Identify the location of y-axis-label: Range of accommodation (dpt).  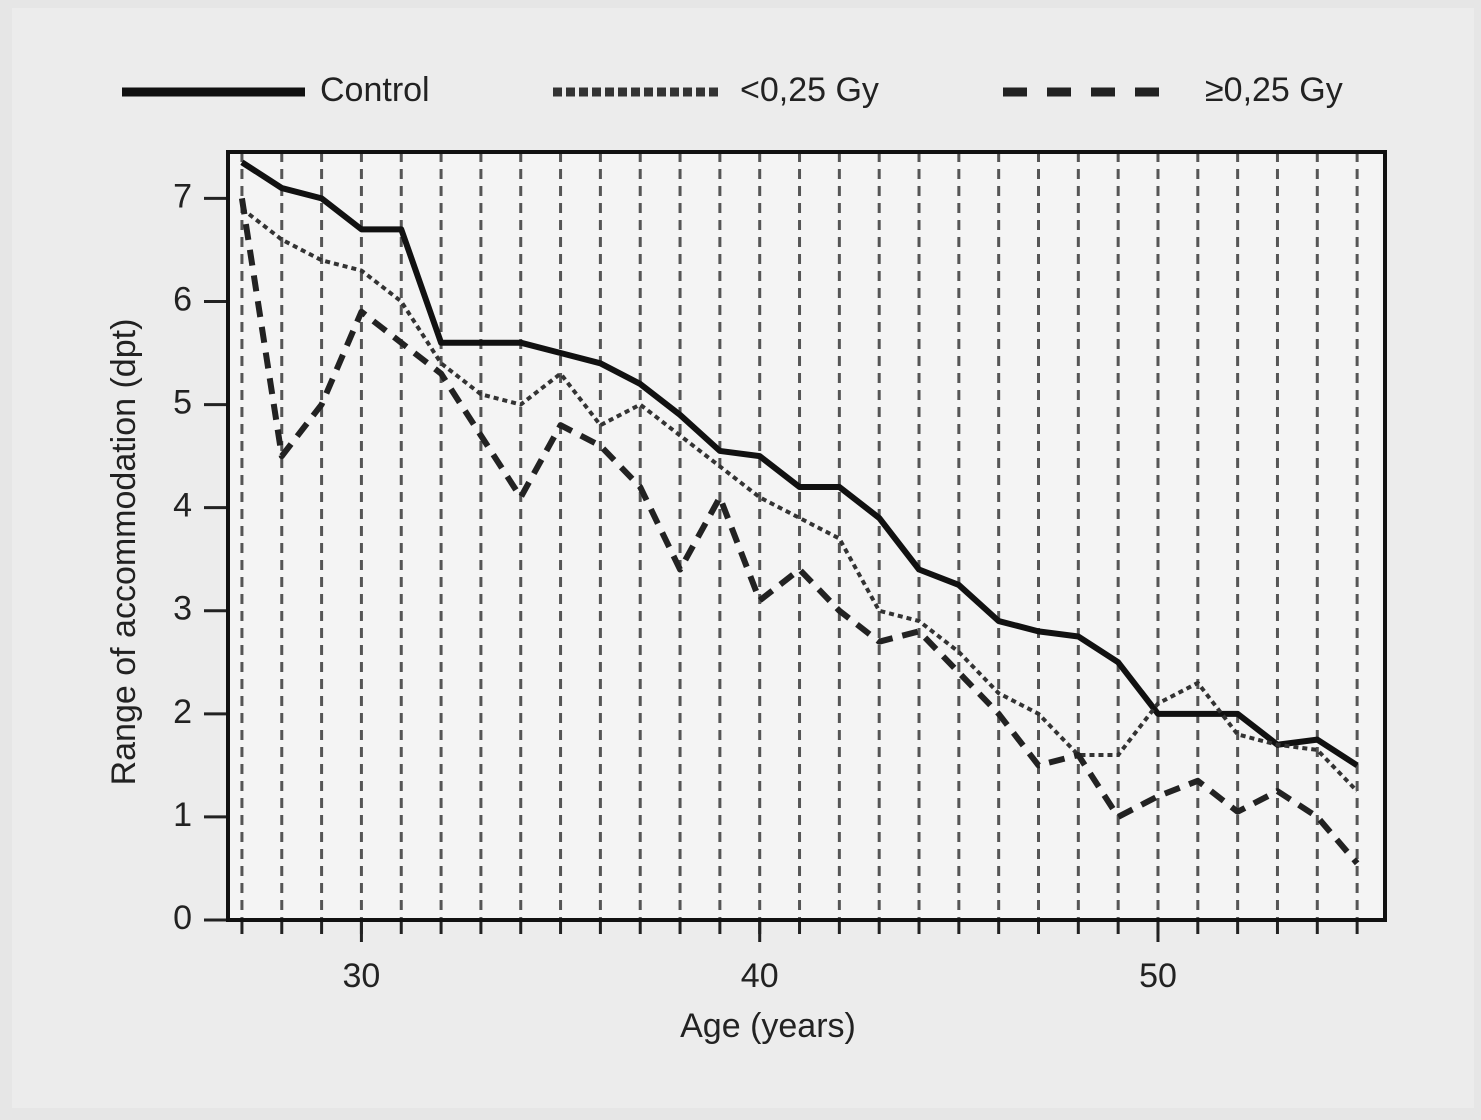
(124, 552).